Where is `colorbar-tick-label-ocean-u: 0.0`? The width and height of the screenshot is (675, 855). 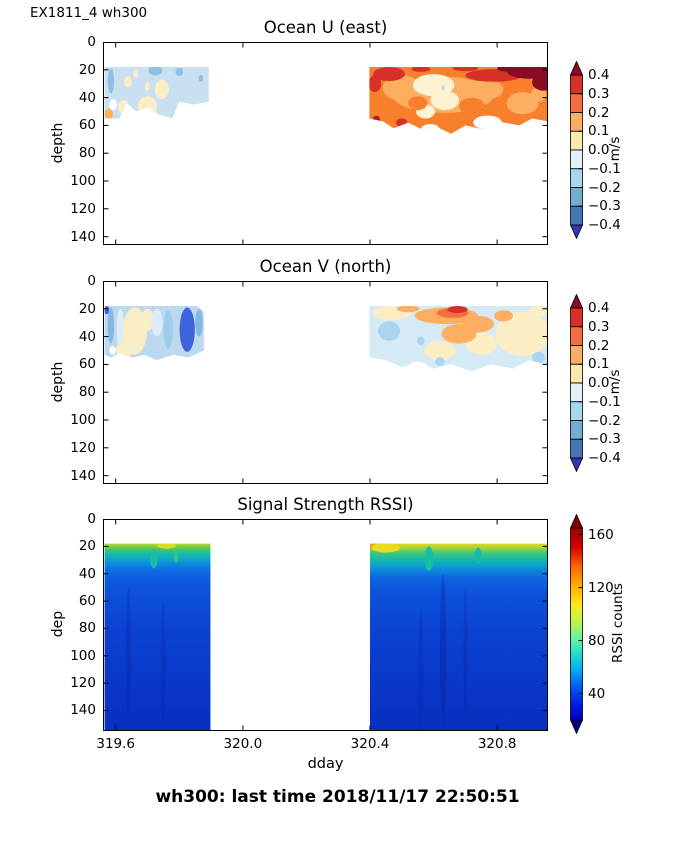
colorbar-tick-label-ocean-u: 0.0 is located at coordinates (599, 150).